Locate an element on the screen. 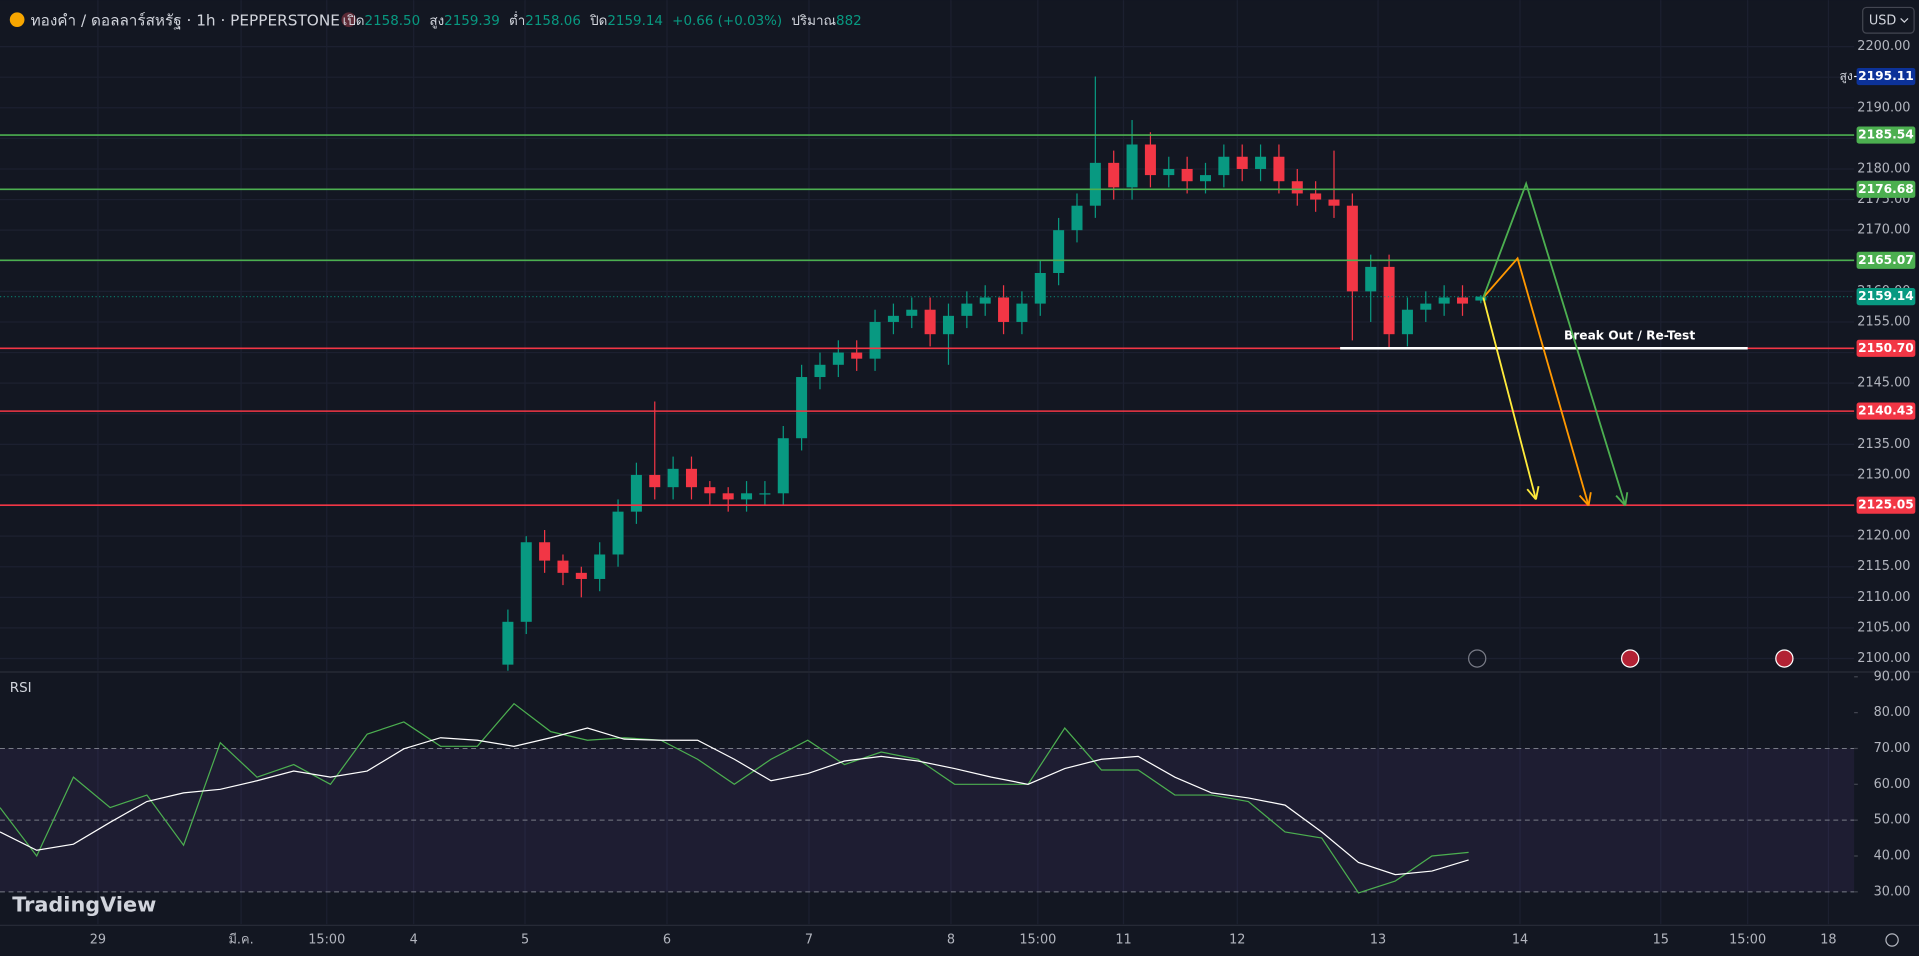  chart-title: ทองคำ / ดอลลาร์สหรัฐ · 1h · PEPPERSTONE is located at coordinates (185, 20).